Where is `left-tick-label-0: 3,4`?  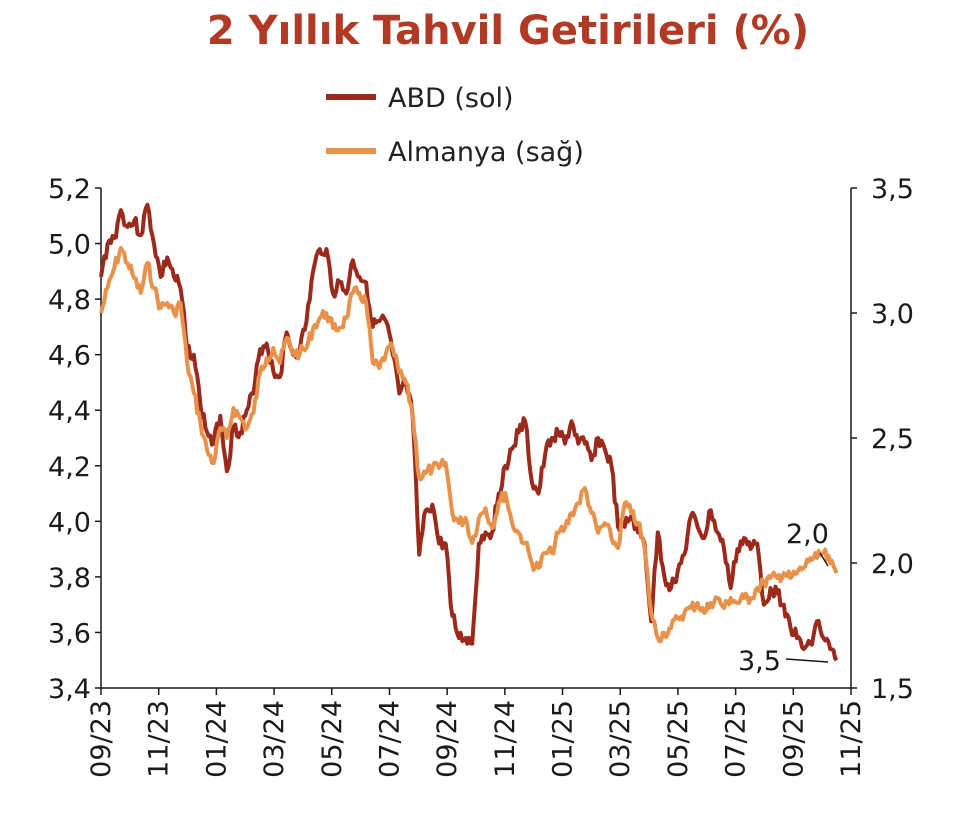
left-tick-label-0: 3,4 is located at coordinates (69, 689).